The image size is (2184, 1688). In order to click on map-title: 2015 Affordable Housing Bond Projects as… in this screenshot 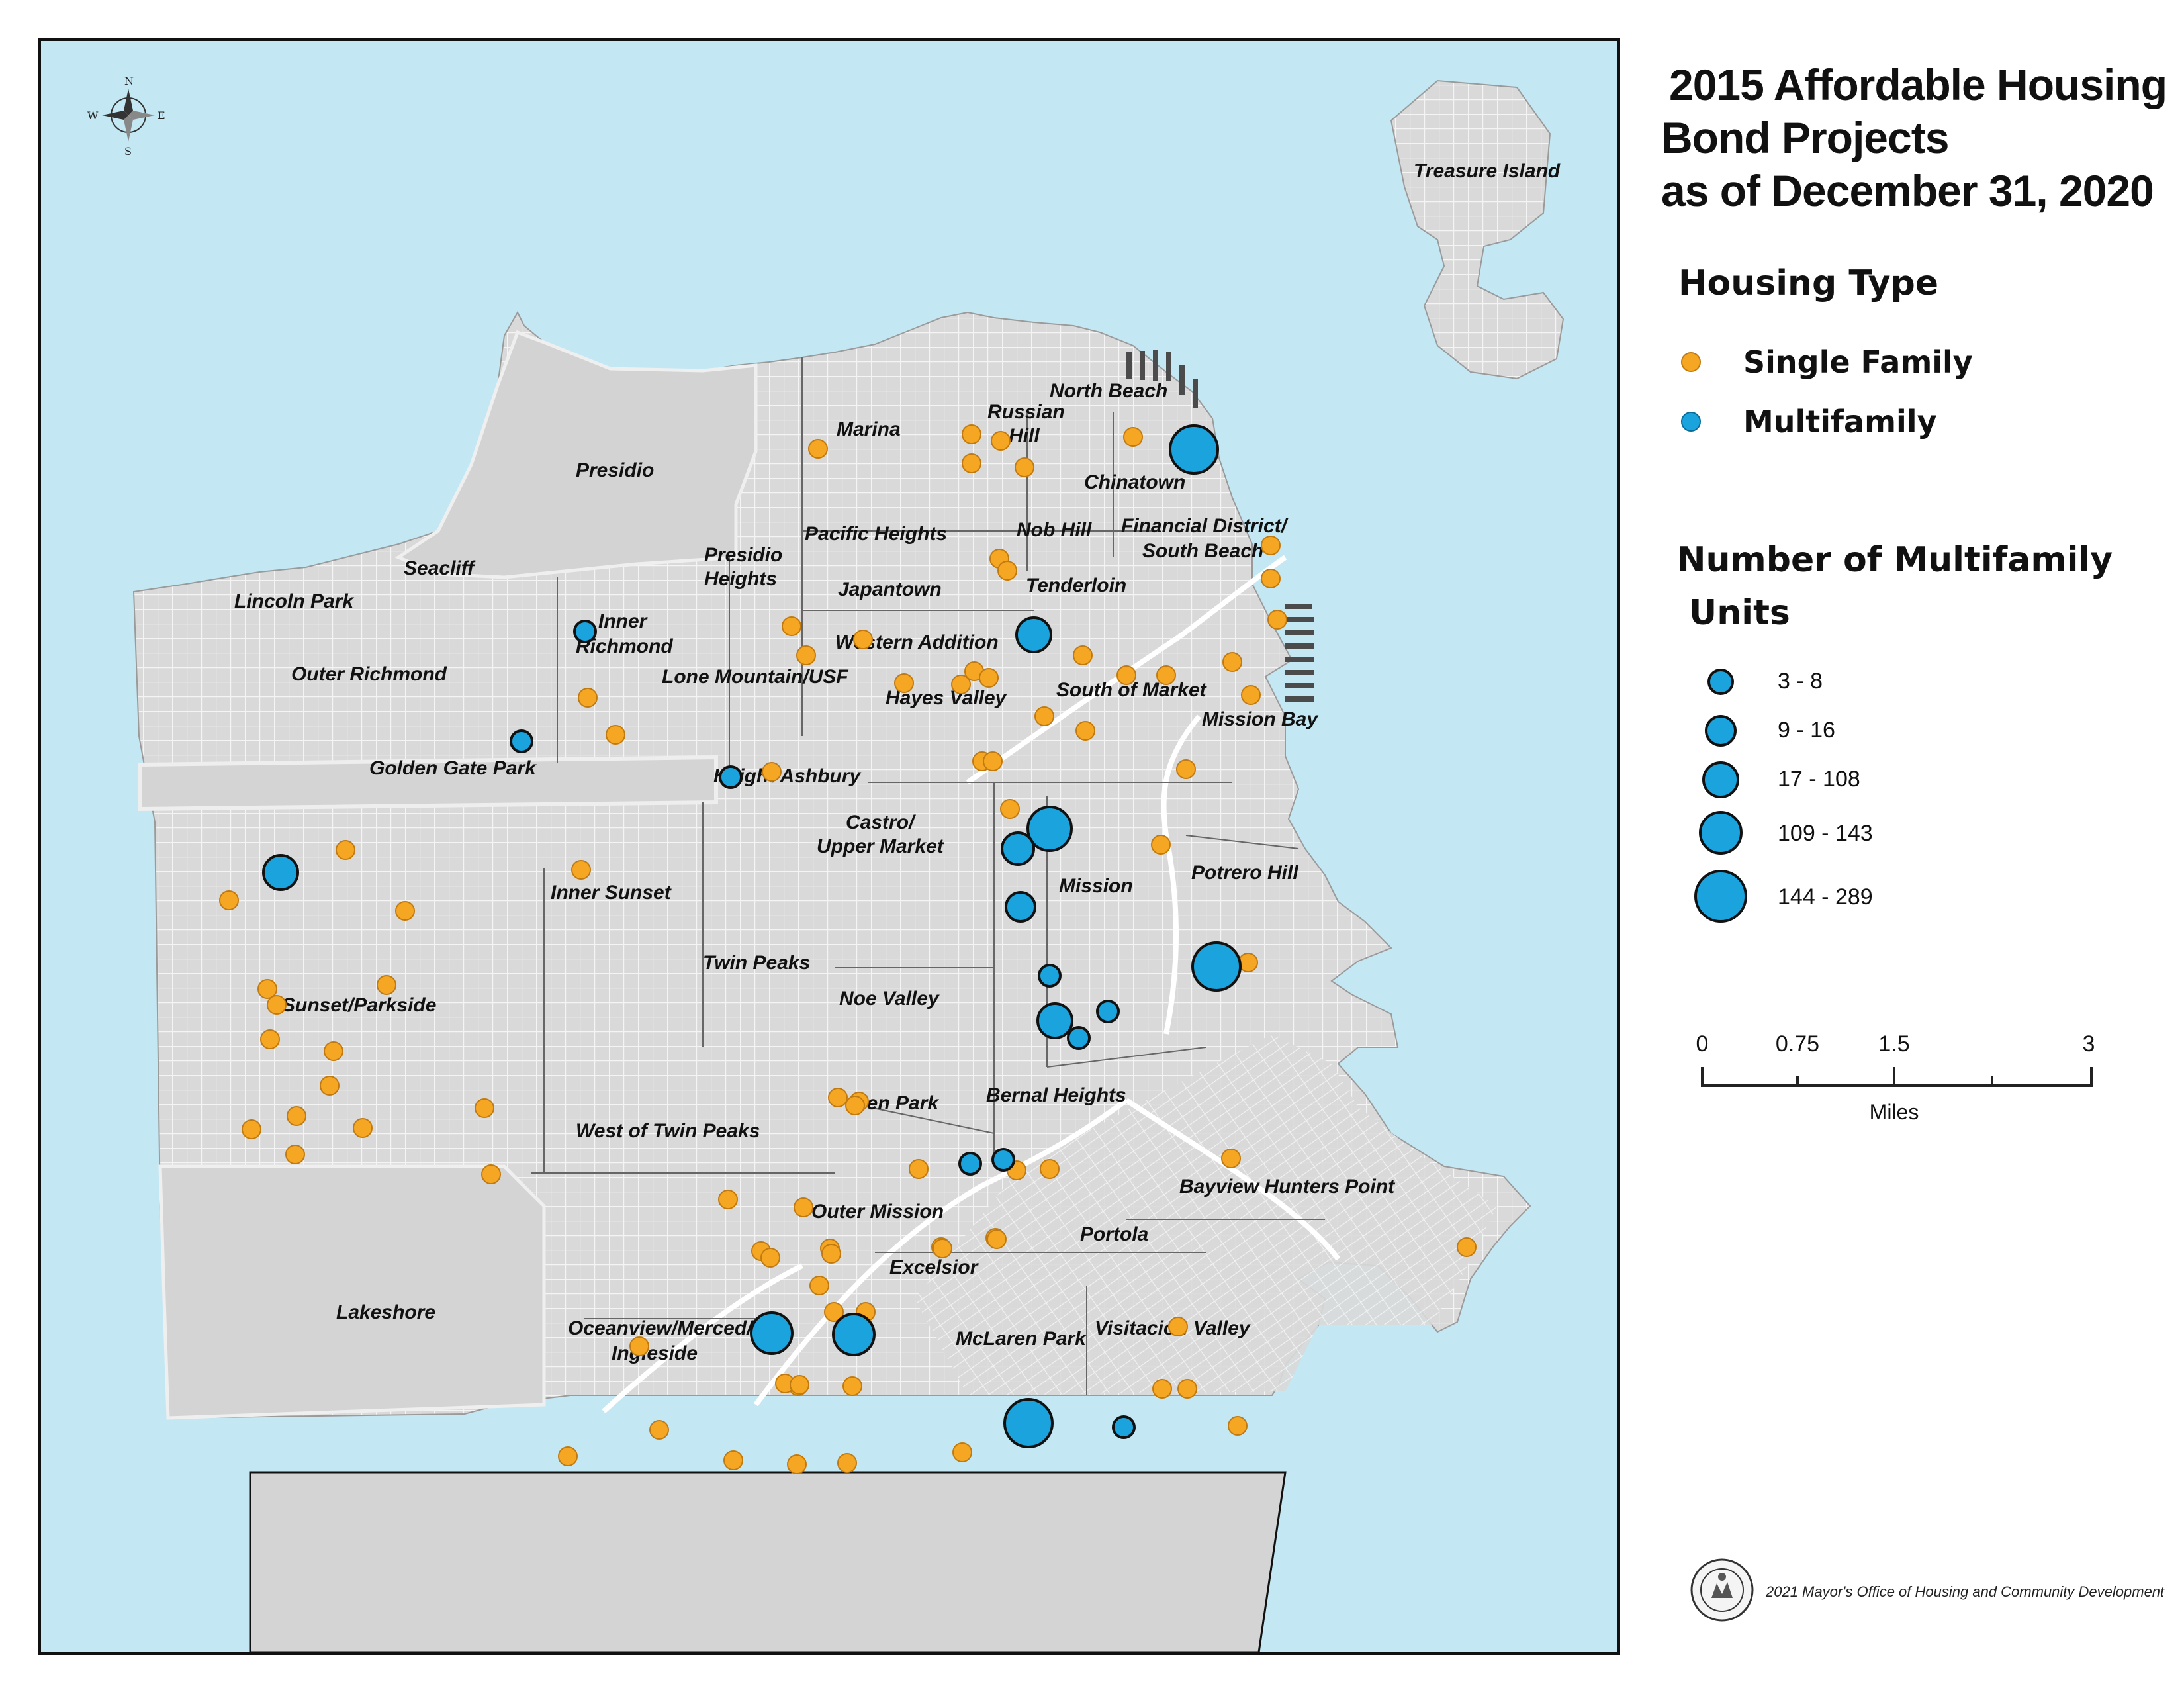, I will do `click(1914, 137)`.